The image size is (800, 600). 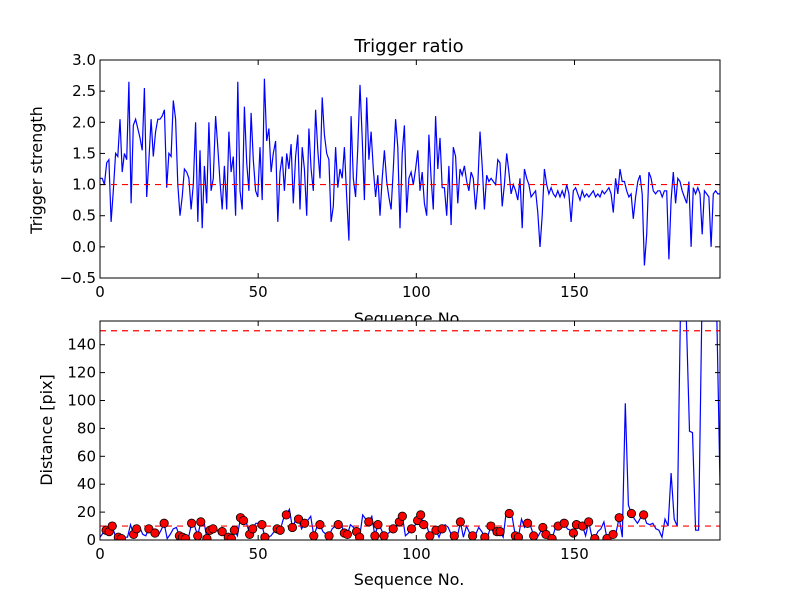 What do you see at coordinates (86, 456) in the screenshot?
I see `y-tick-label: 60` at bounding box center [86, 456].